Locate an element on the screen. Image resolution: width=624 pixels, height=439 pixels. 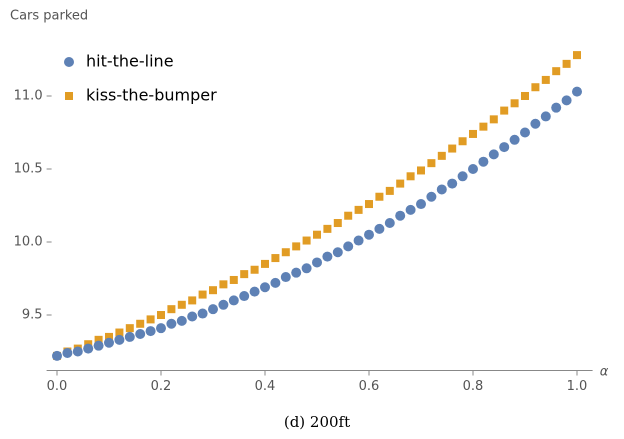
x-tick-label: 0.4 is located at coordinates (265, 386).